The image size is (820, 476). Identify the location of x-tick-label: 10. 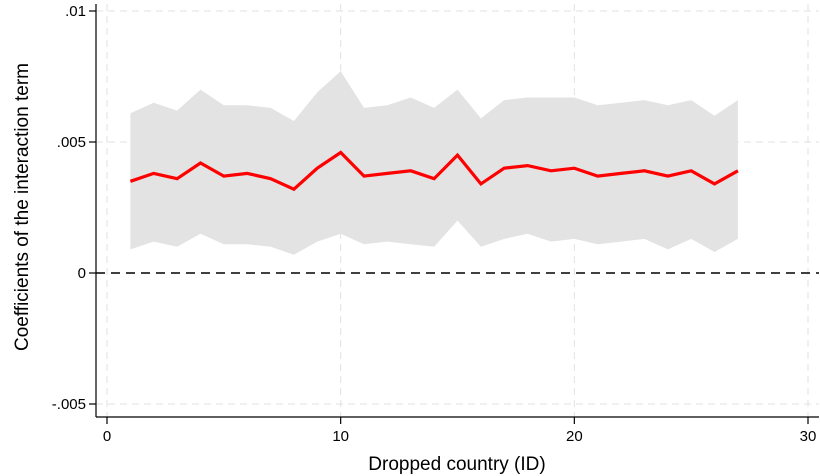
(340, 436).